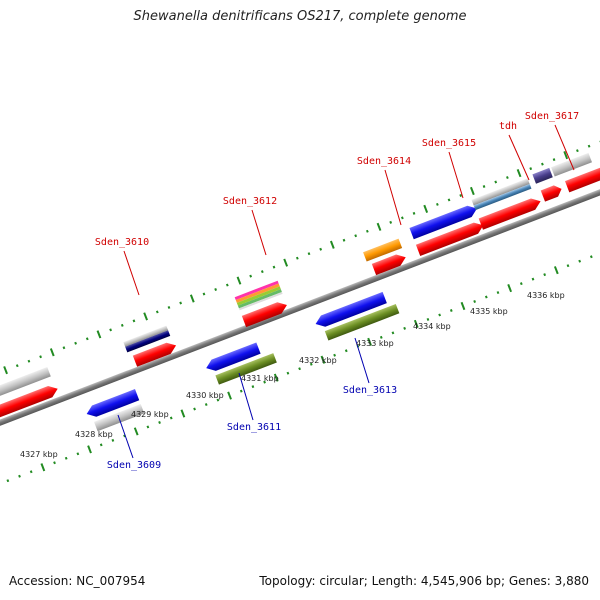  I want to click on gene-sden-3612-label: Sden_3612, so click(250, 201).